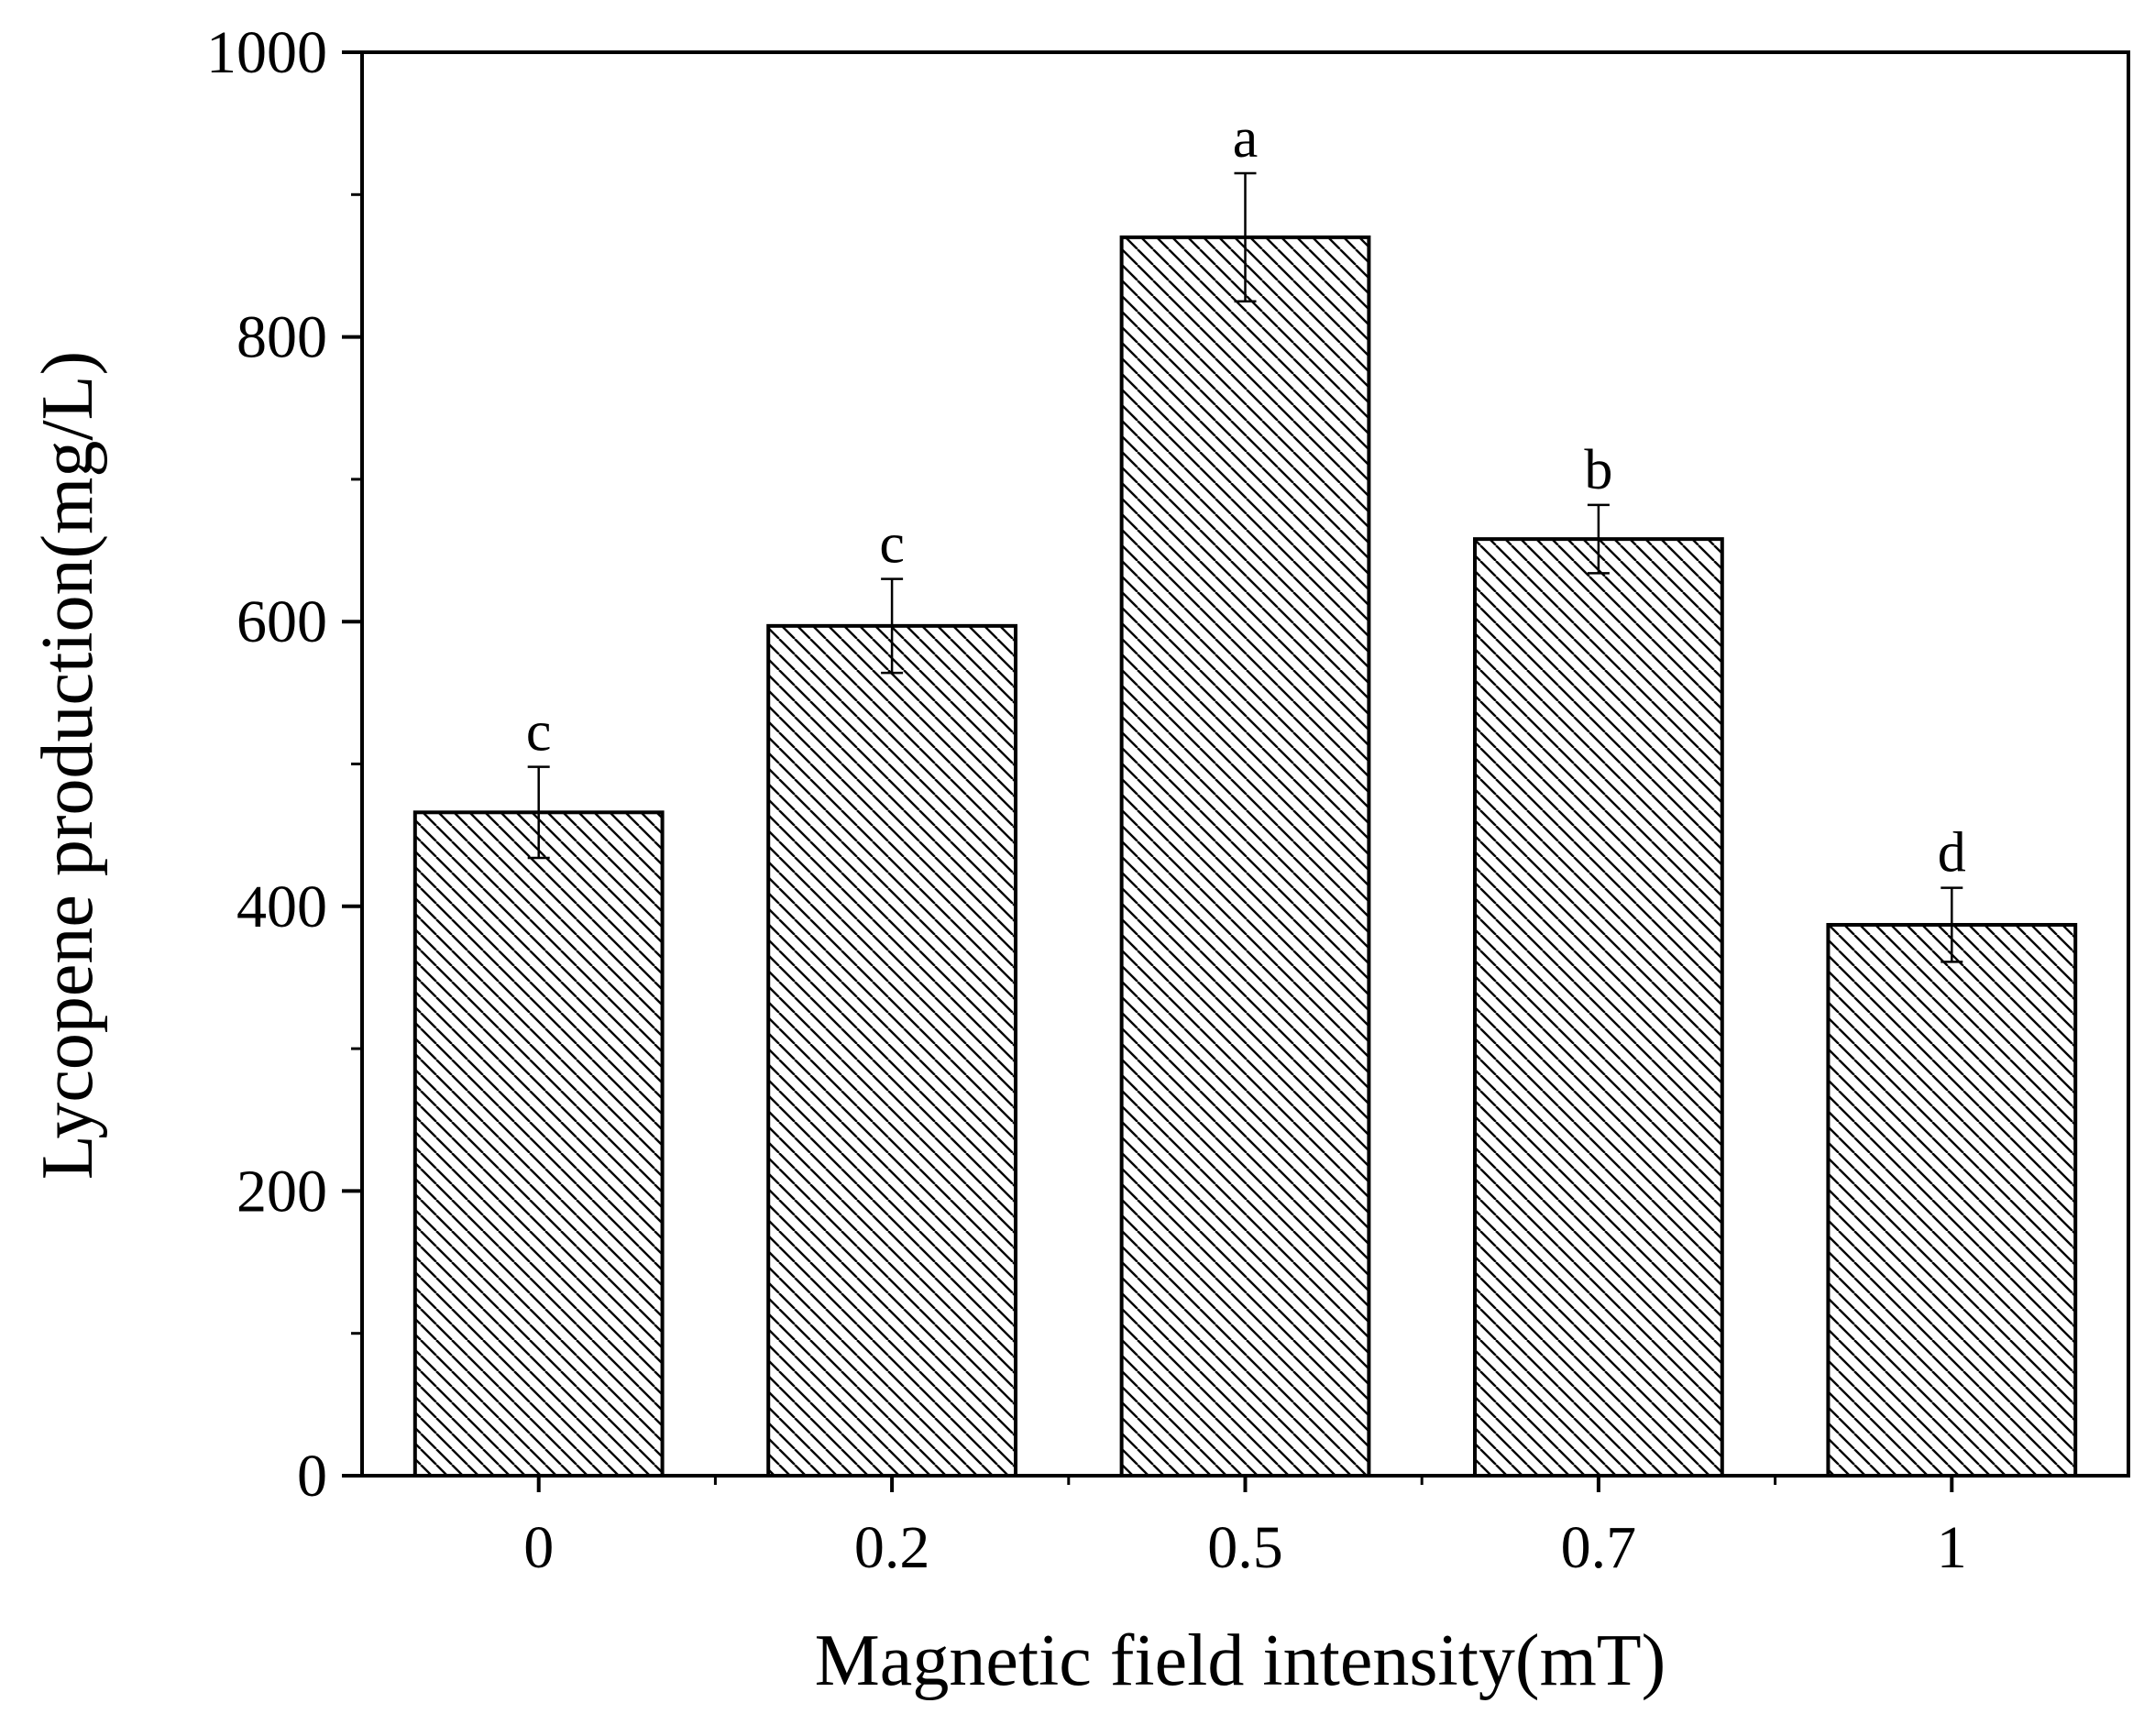 The height and width of the screenshot is (1736, 2155). What do you see at coordinates (281, 1192) in the screenshot?
I see `y-tick-label-200: 200` at bounding box center [281, 1192].